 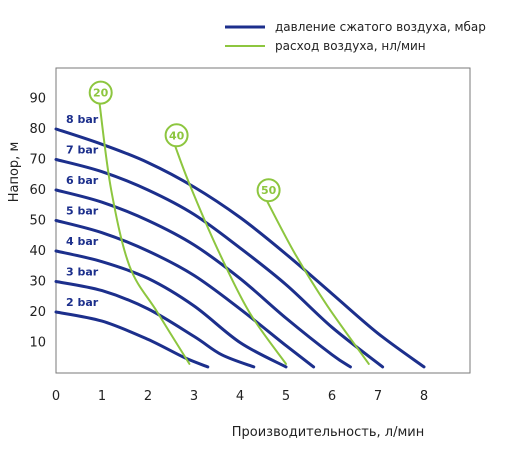 What do you see at coordinates (37, 312) in the screenshot?
I see `y-tick-label: 20` at bounding box center [37, 312].